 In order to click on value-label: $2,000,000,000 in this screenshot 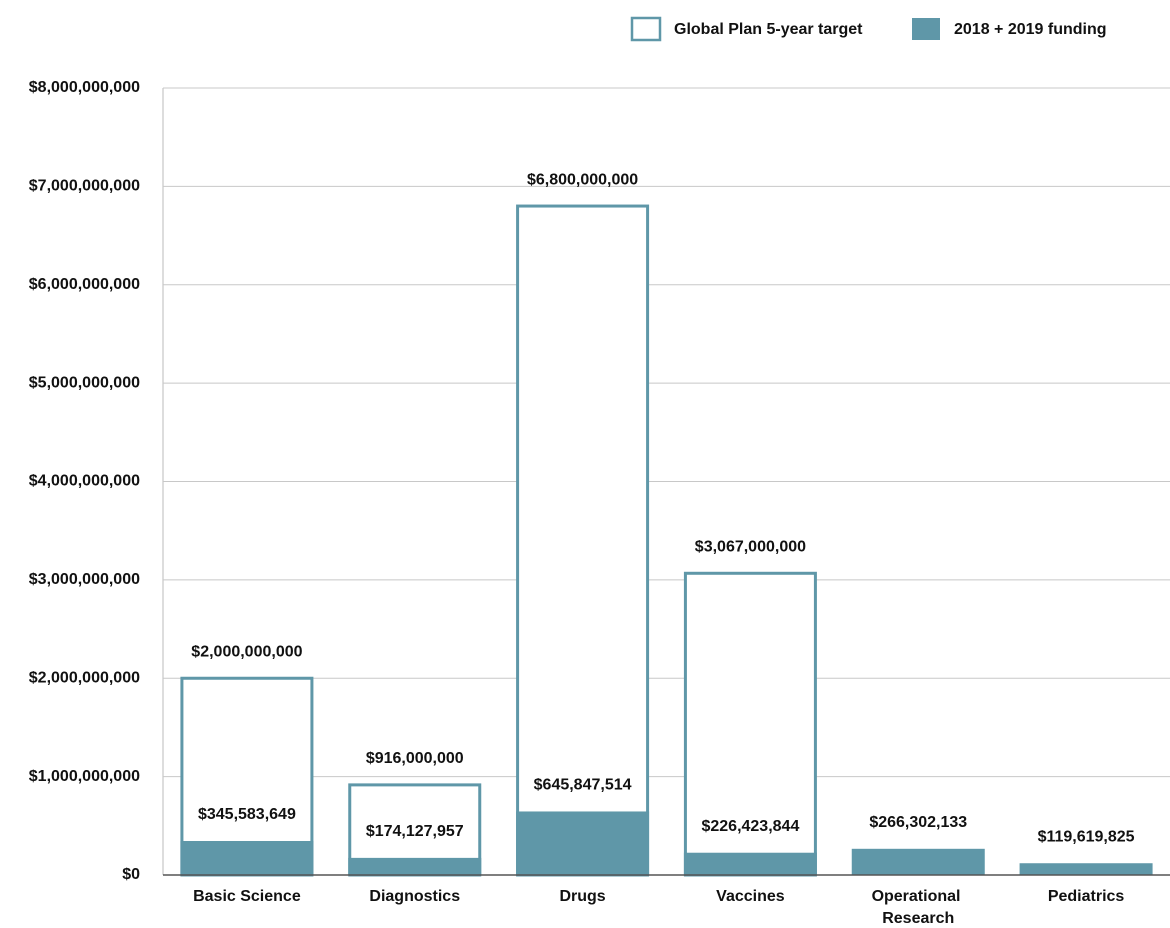, I will do `click(246, 651)`.